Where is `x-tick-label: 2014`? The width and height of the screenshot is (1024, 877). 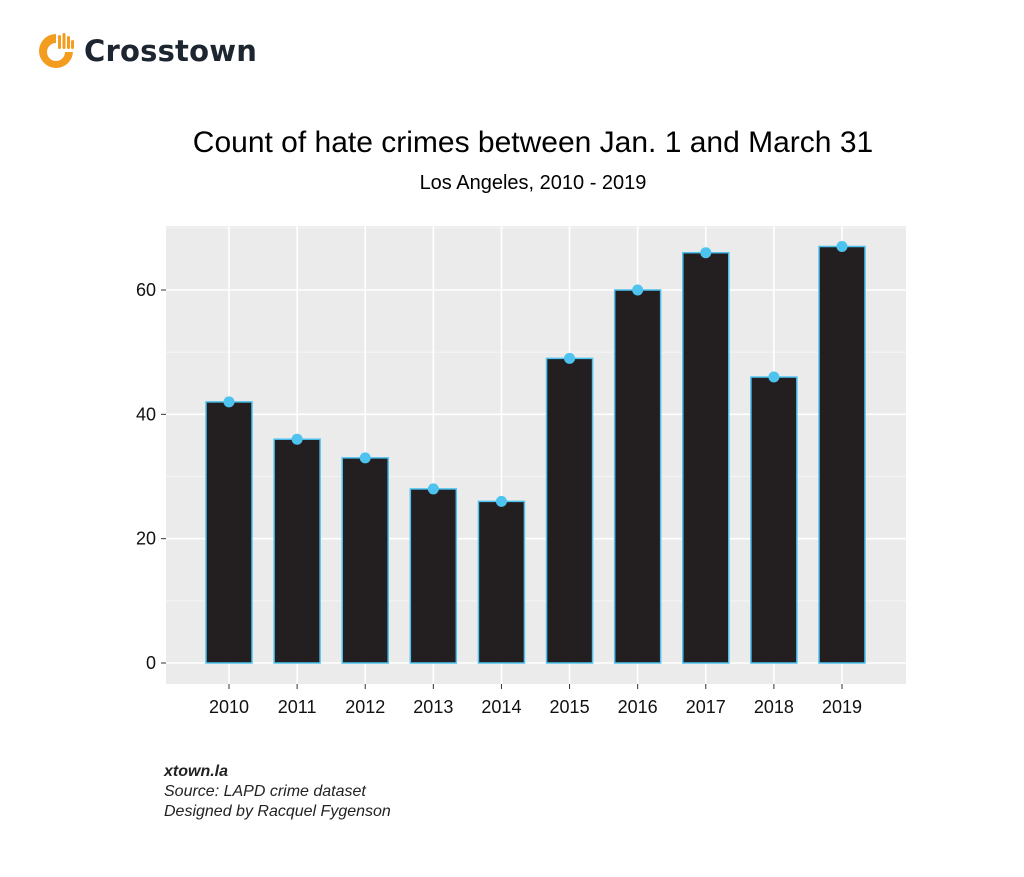 x-tick-label: 2014 is located at coordinates (501, 707).